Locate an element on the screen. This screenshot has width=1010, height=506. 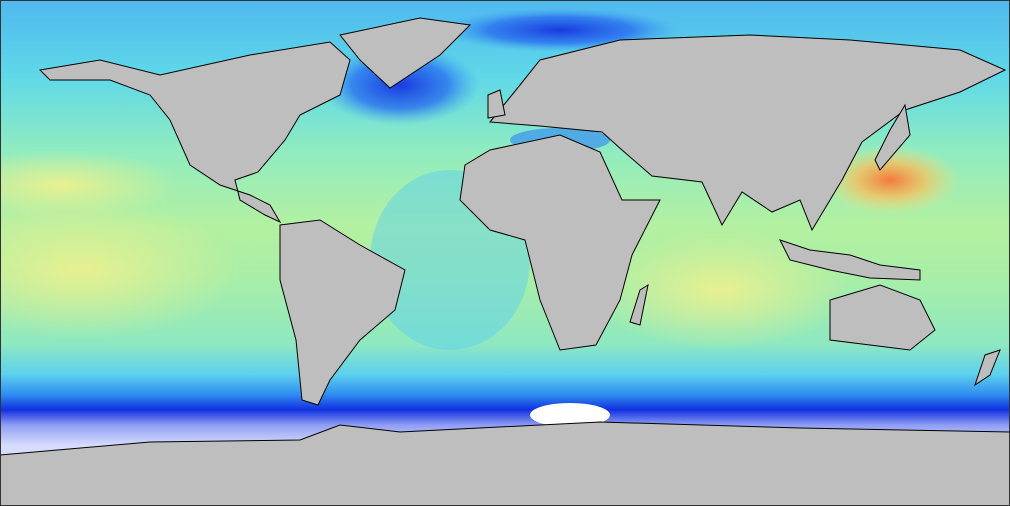
cold-region is located at coordinates (400, 85).